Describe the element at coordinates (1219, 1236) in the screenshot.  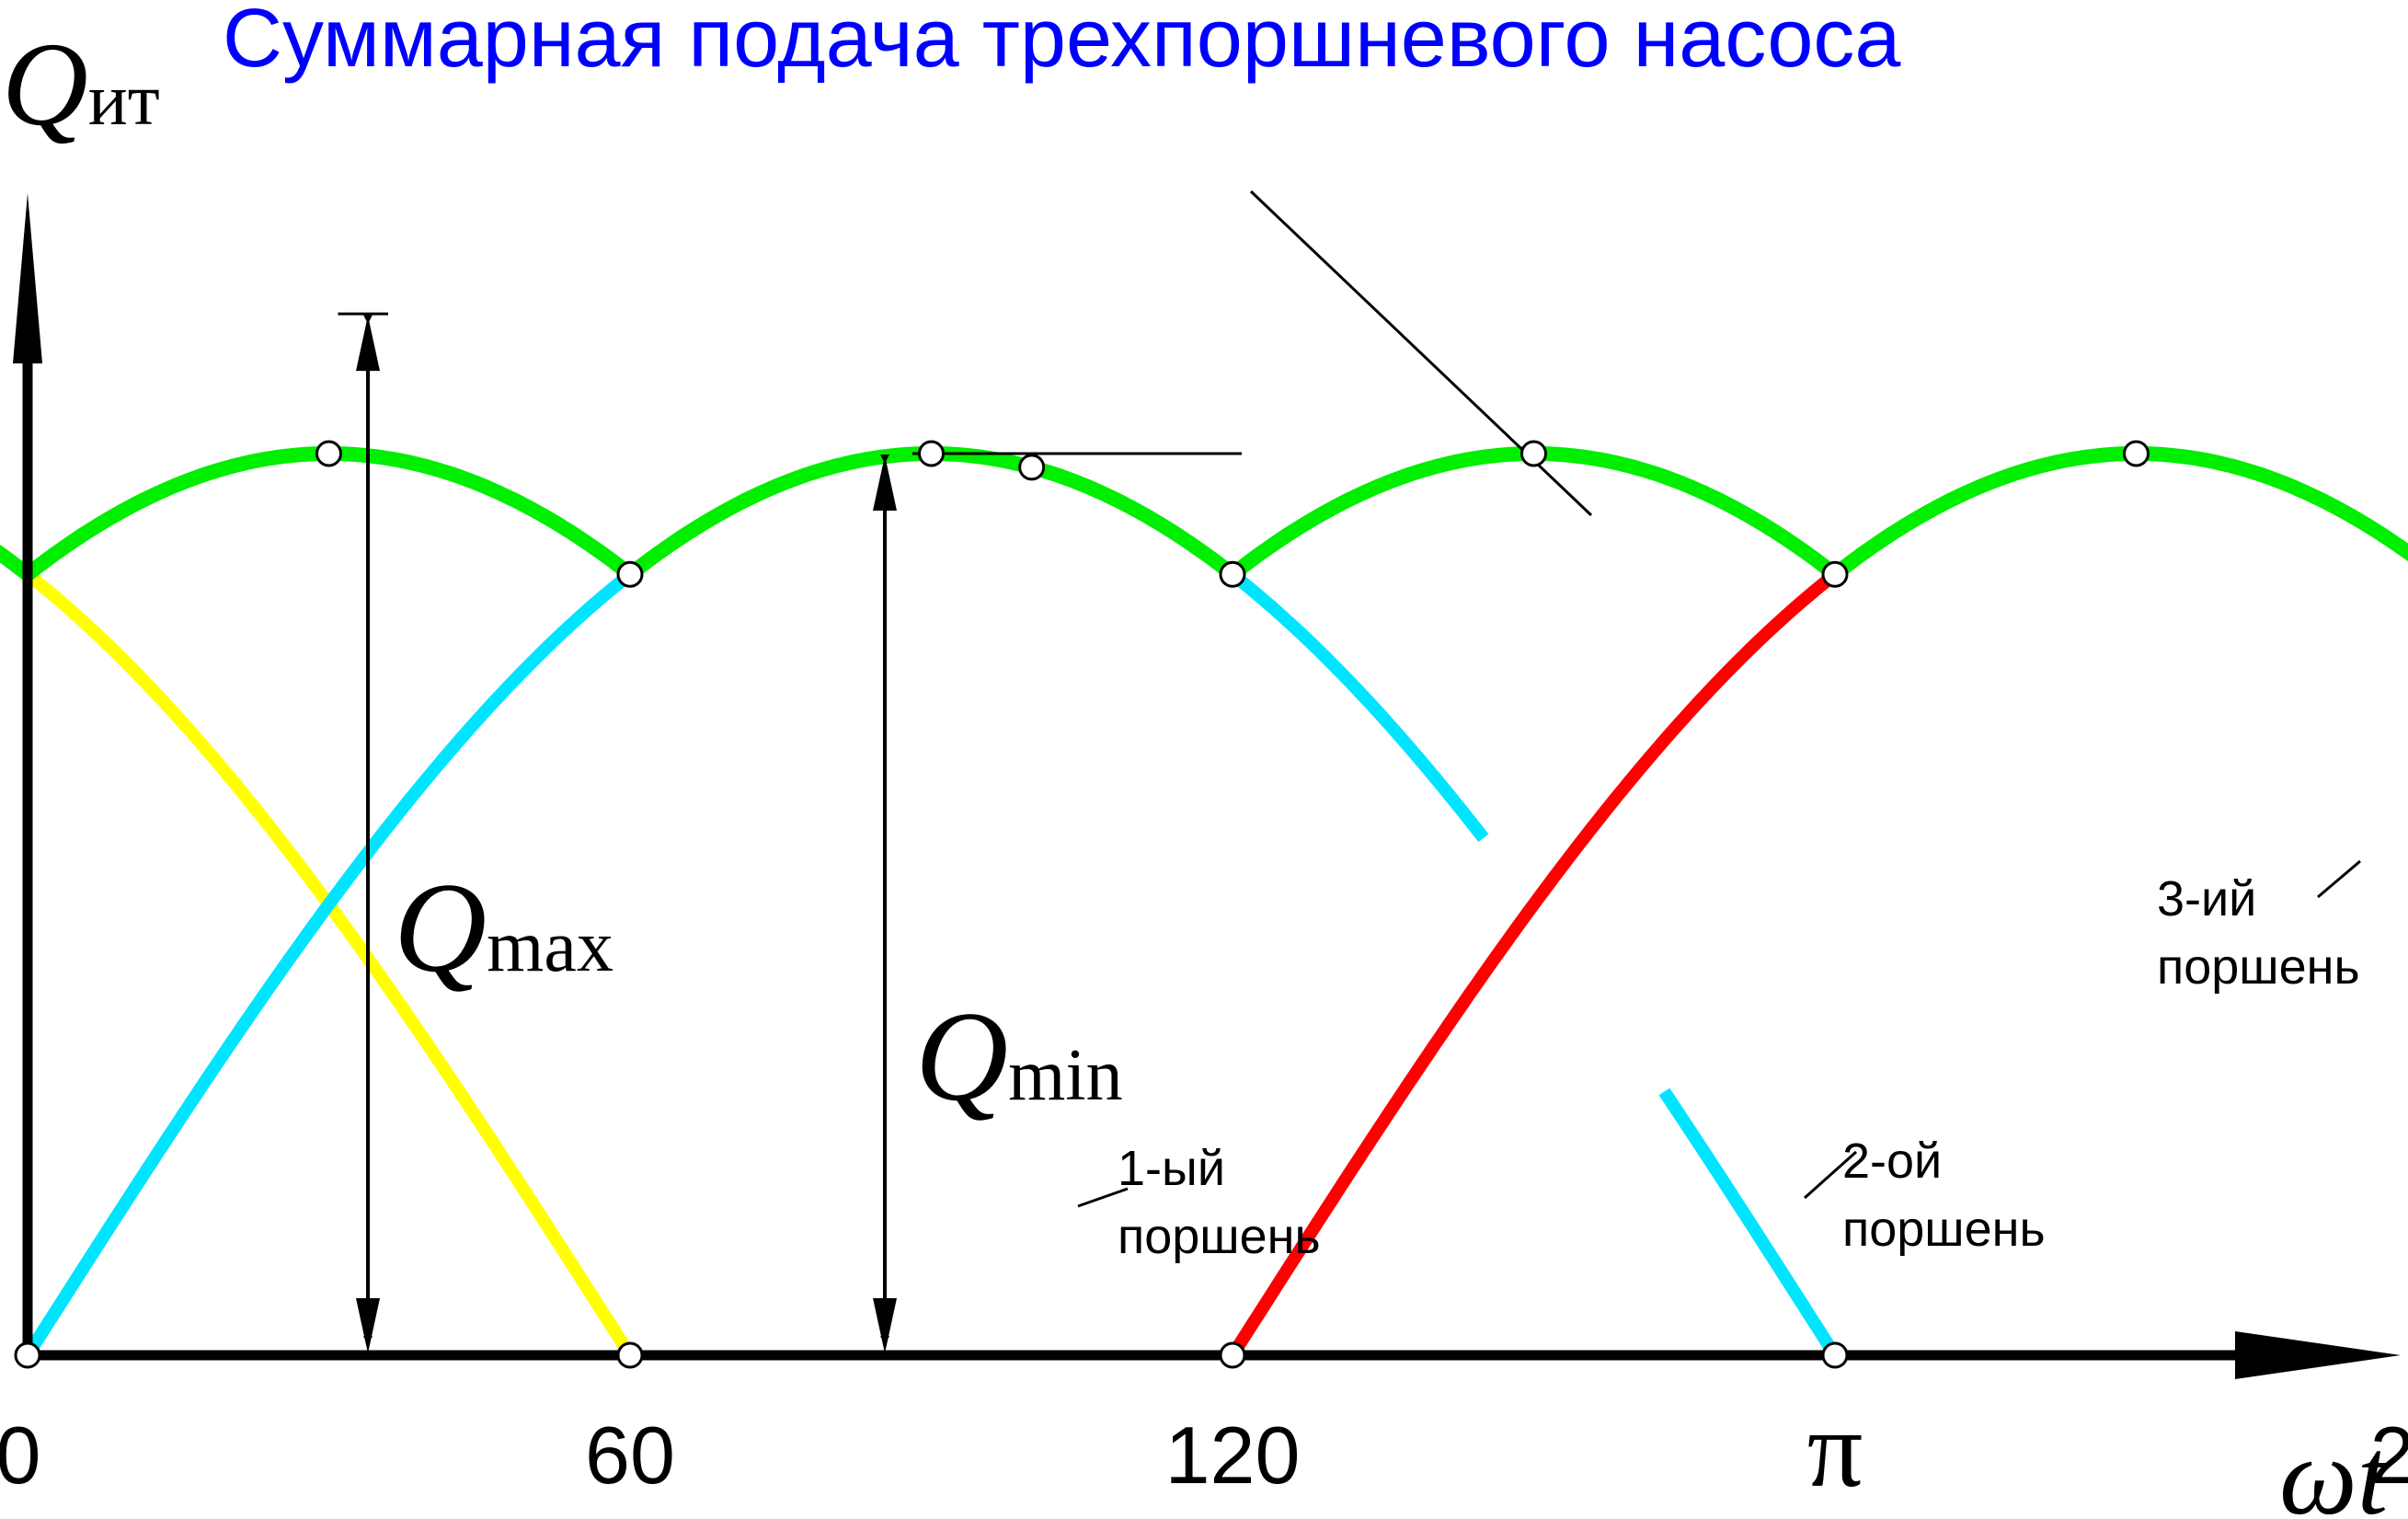
I see `series-label-1-line-2: поршень` at that location.